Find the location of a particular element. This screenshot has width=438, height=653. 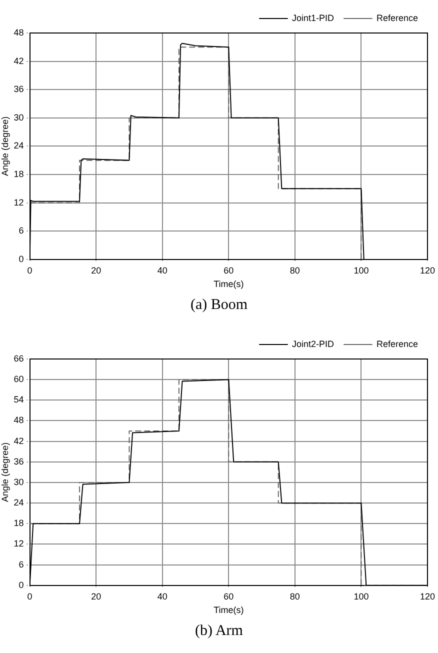

legend-label: Joint2-PID is located at coordinates (313, 343).